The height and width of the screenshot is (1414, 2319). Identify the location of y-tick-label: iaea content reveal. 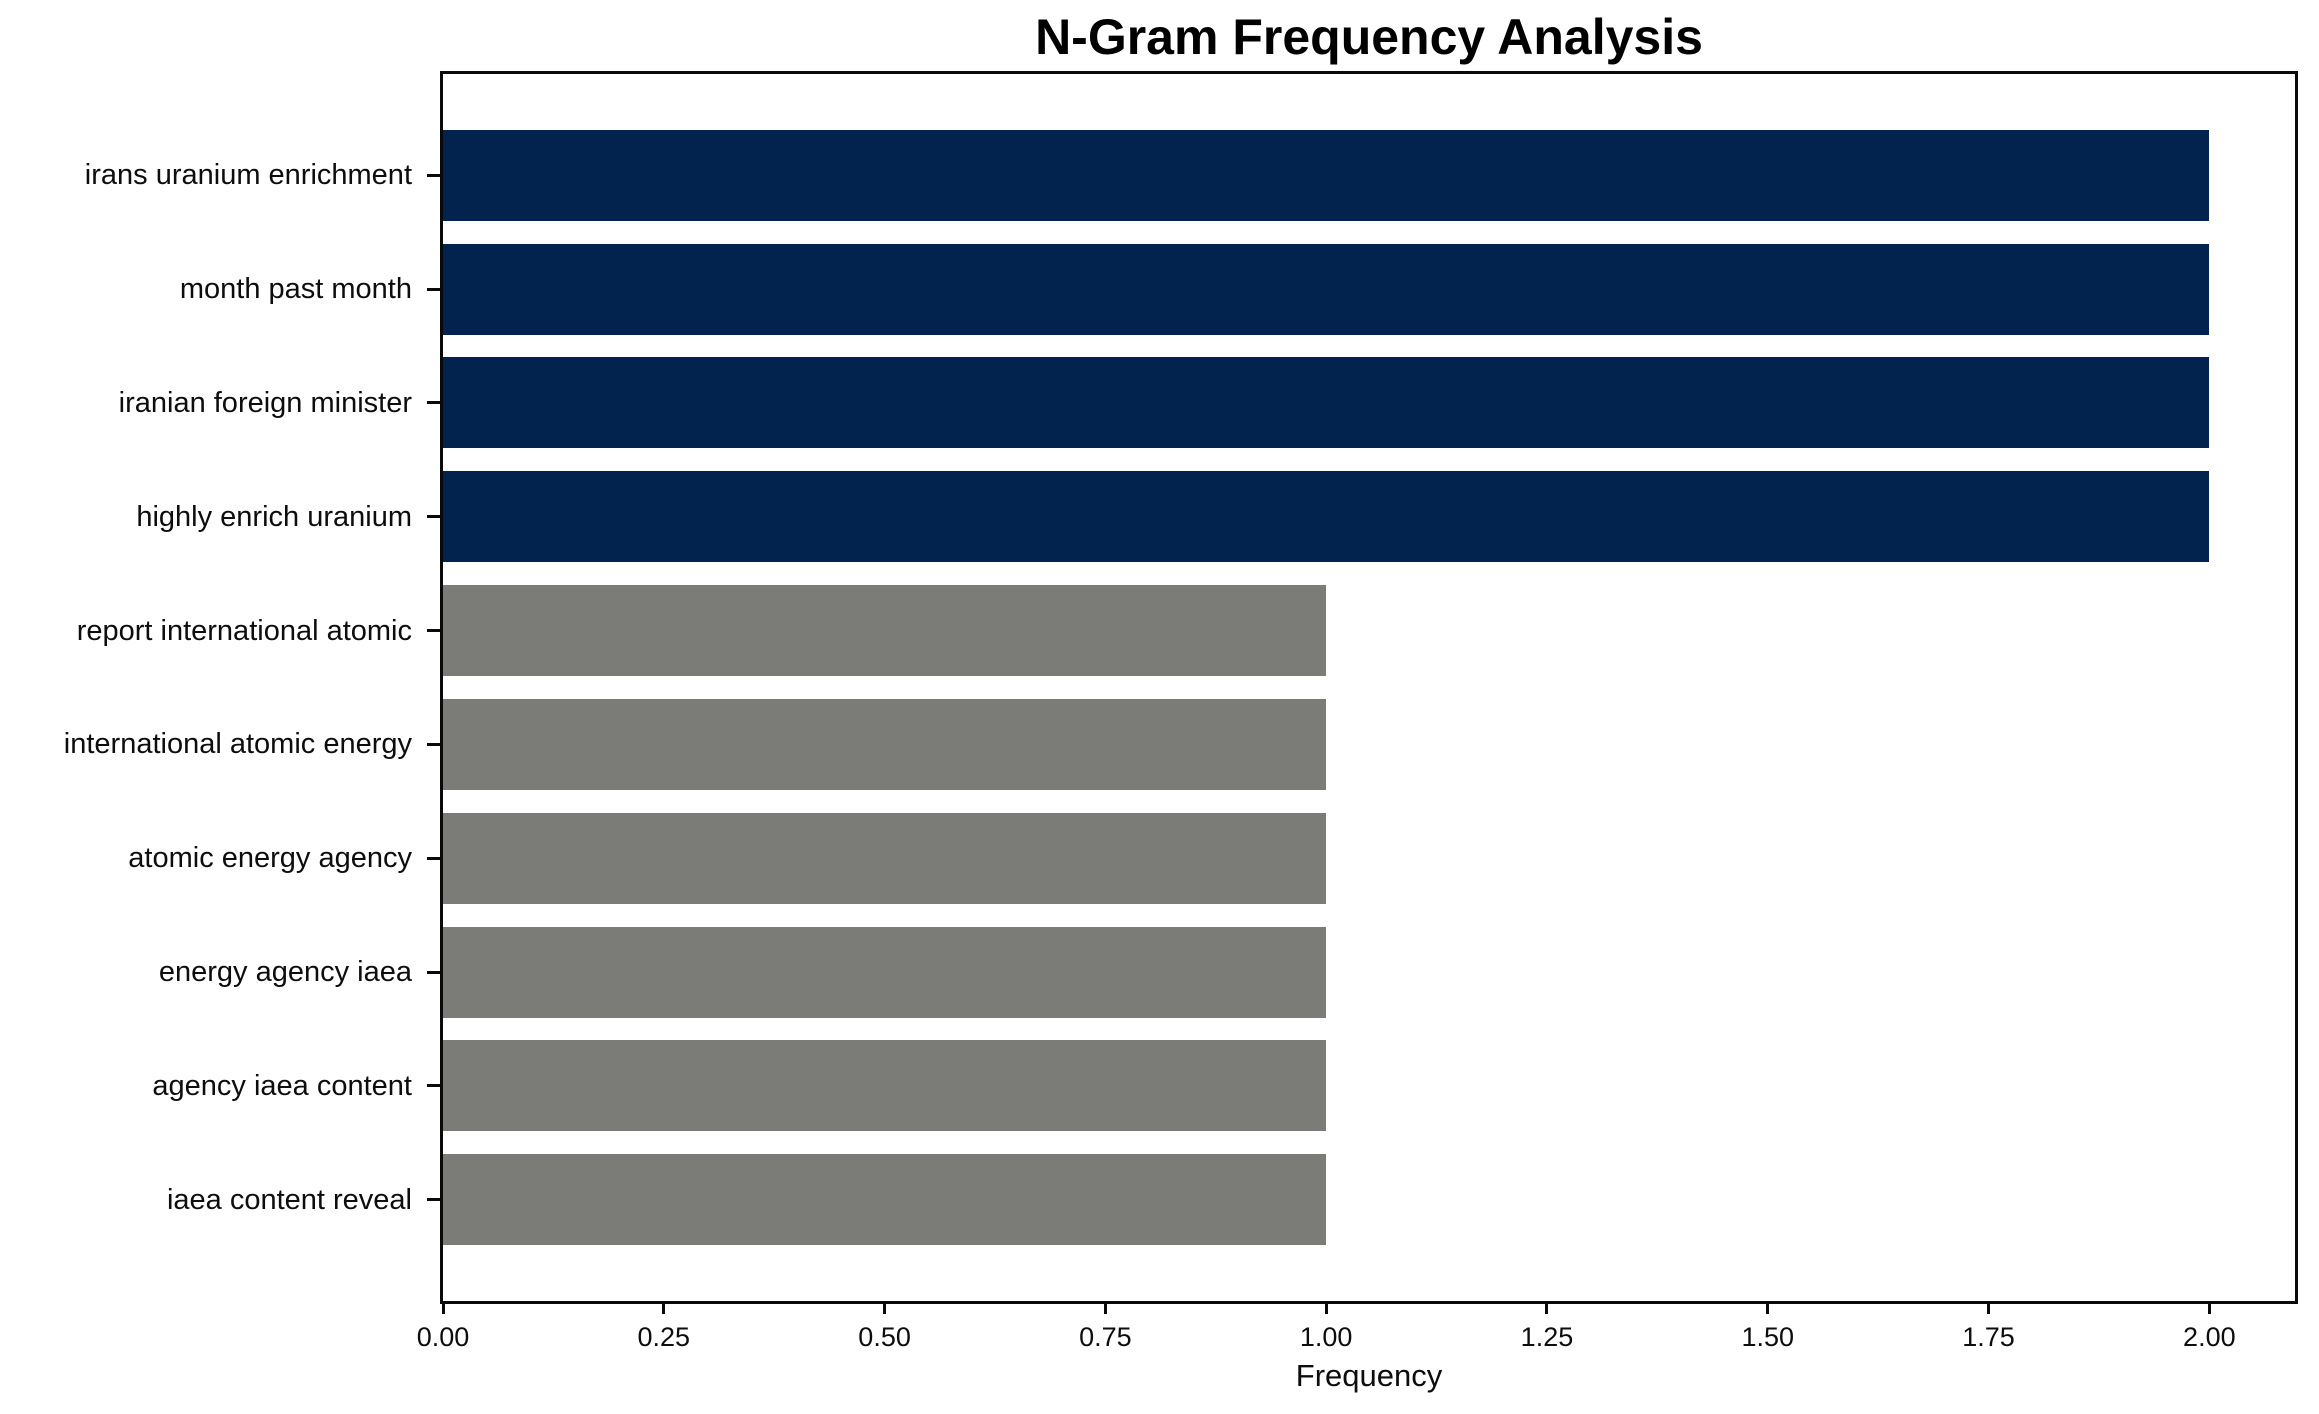
(289, 1199).